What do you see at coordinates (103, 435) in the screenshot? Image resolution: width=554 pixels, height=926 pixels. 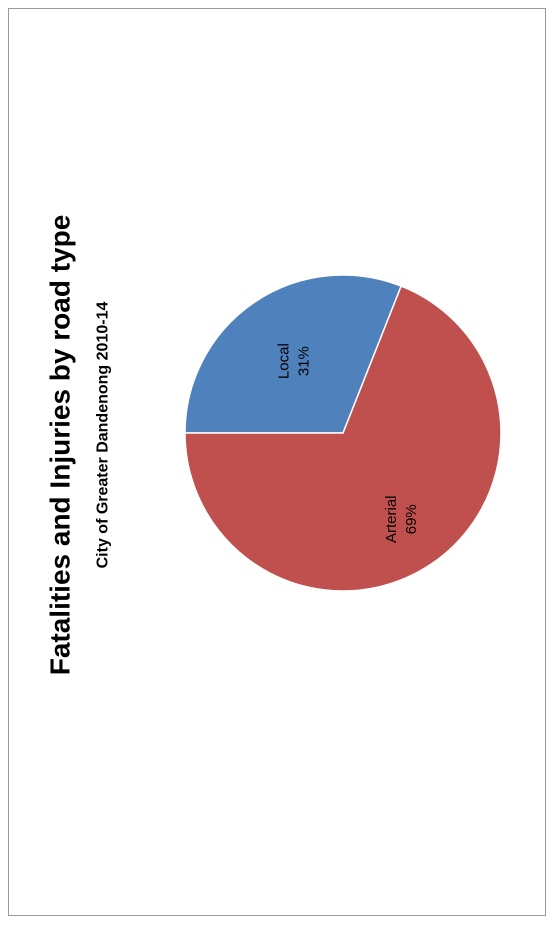 I see `chart-subtitle: City of Greater Dandenong 2010-14` at bounding box center [103, 435].